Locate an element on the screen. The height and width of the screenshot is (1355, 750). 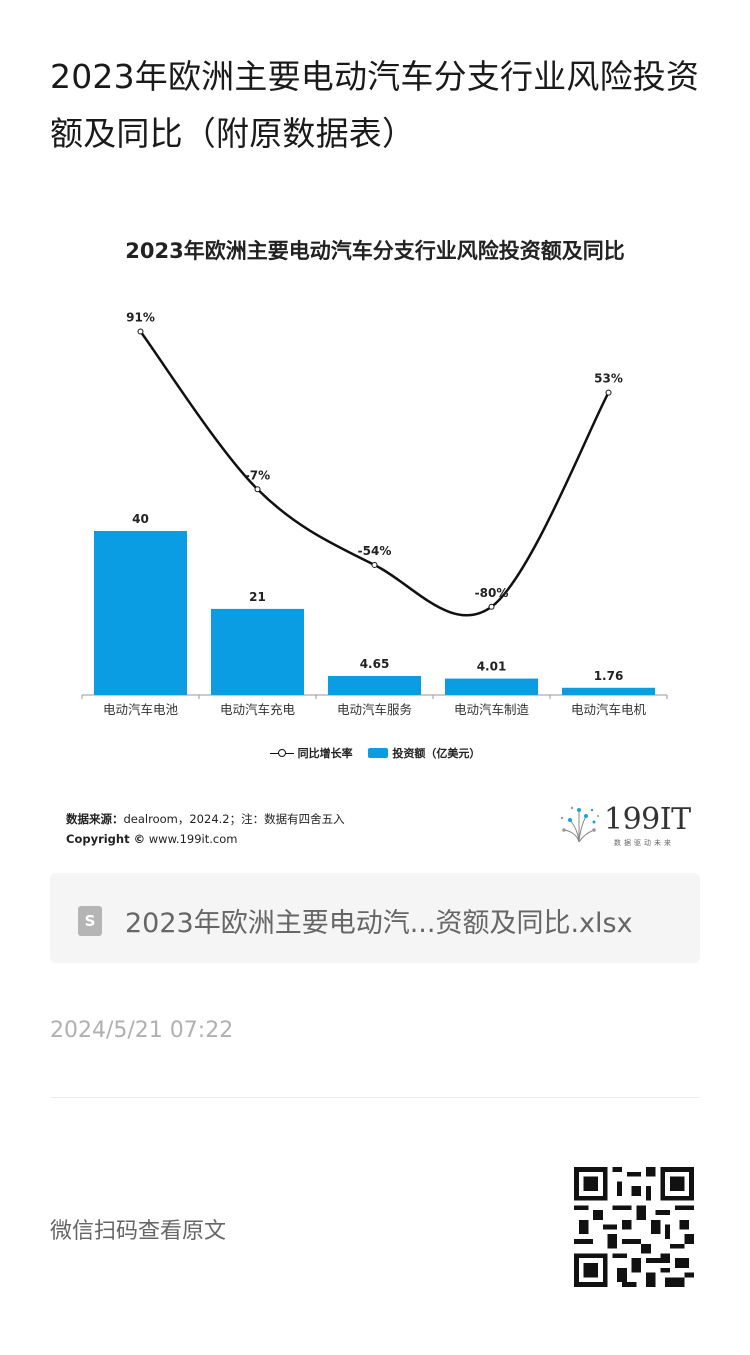
x-tick-label: 电动汽车电池 is located at coordinates (141, 709).